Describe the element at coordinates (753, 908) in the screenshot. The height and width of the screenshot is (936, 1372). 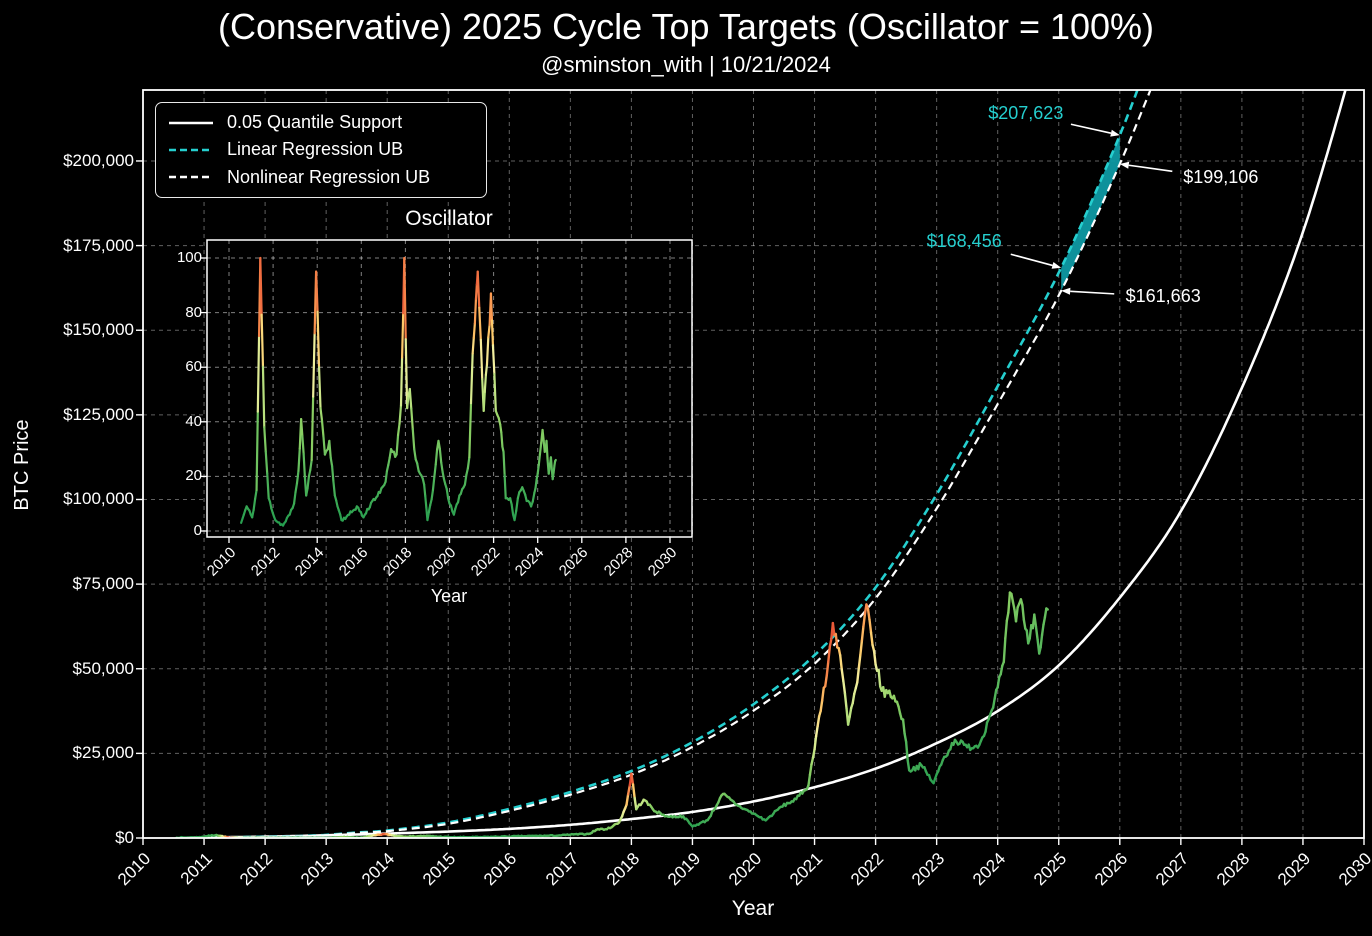
I see `x-axis-label: Year` at that location.